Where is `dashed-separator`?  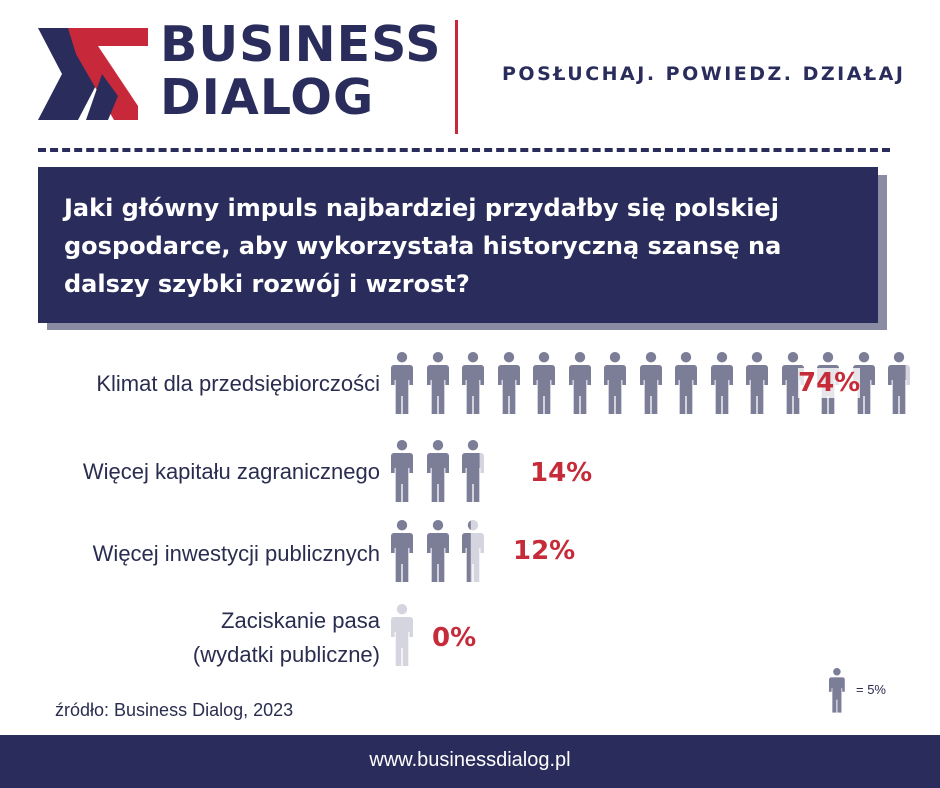
dashed-separator is located at coordinates (464, 150).